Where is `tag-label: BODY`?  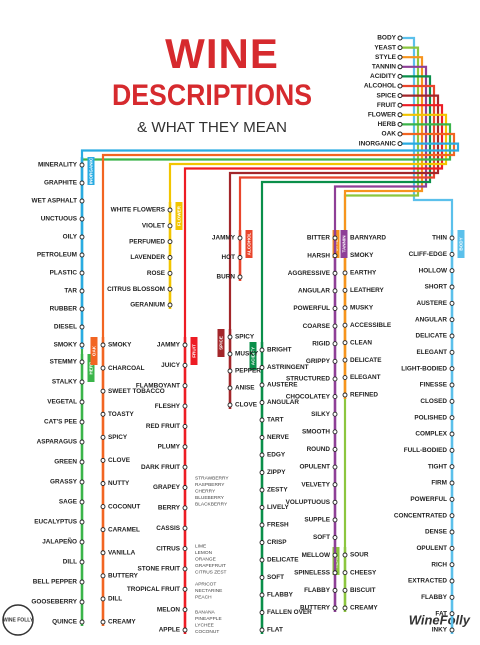
tag-label: BODY is located at coordinates (461, 243).